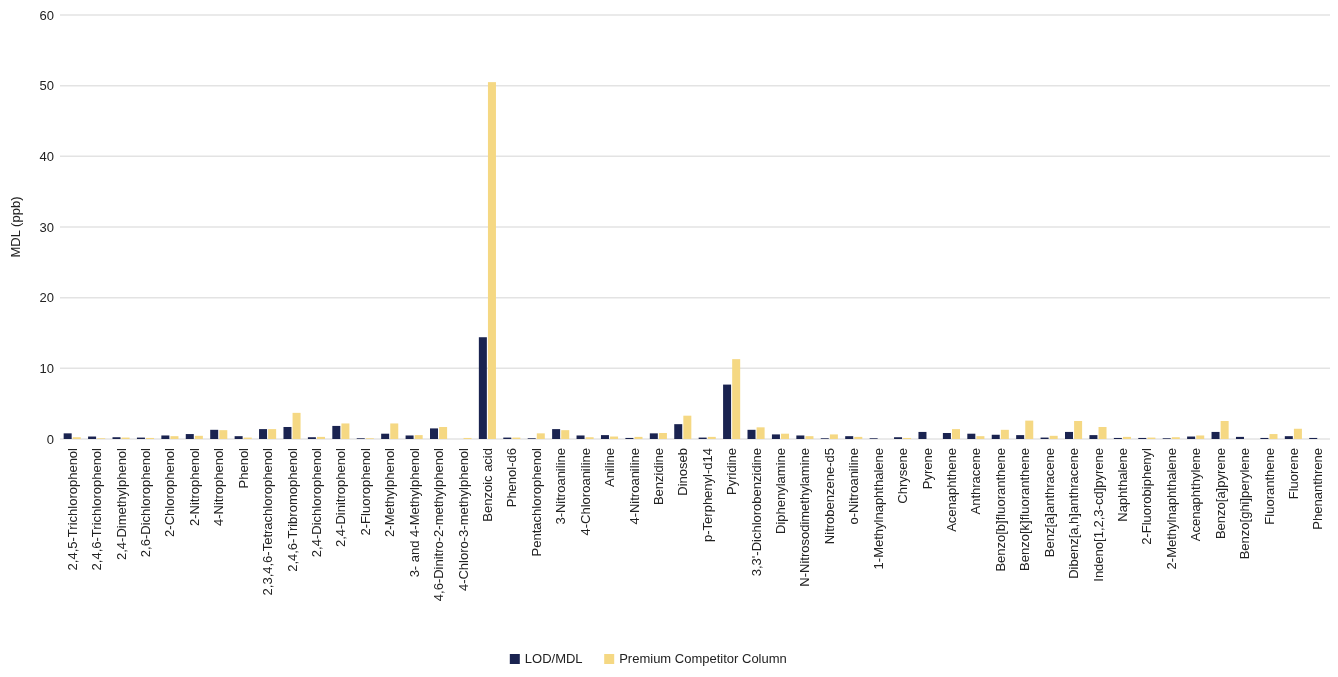 The width and height of the screenshot is (1338, 677). Describe the element at coordinates (878, 509) in the screenshot. I see `x-tick-label: 1-Methylnaphthalene` at that location.